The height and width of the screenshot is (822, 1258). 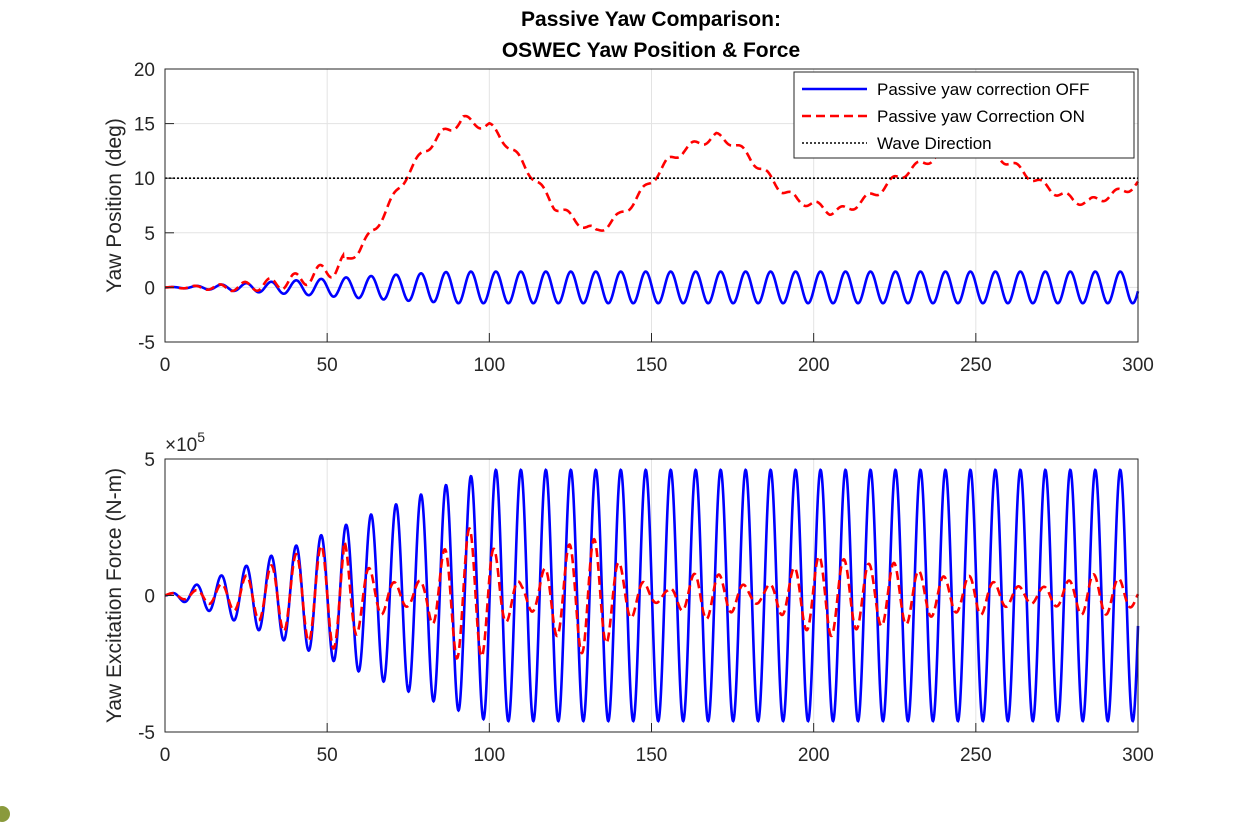 I want to click on y-tick-label: 10, so click(x=144, y=179).